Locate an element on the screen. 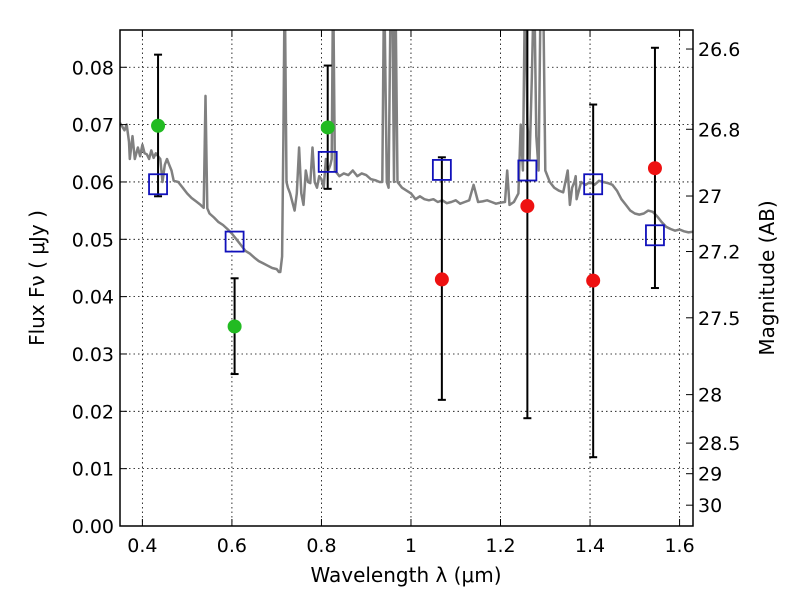 The width and height of the screenshot is (800, 600). y-axis-label: Flux Fν ( μJy ) is located at coordinates (37, 278).